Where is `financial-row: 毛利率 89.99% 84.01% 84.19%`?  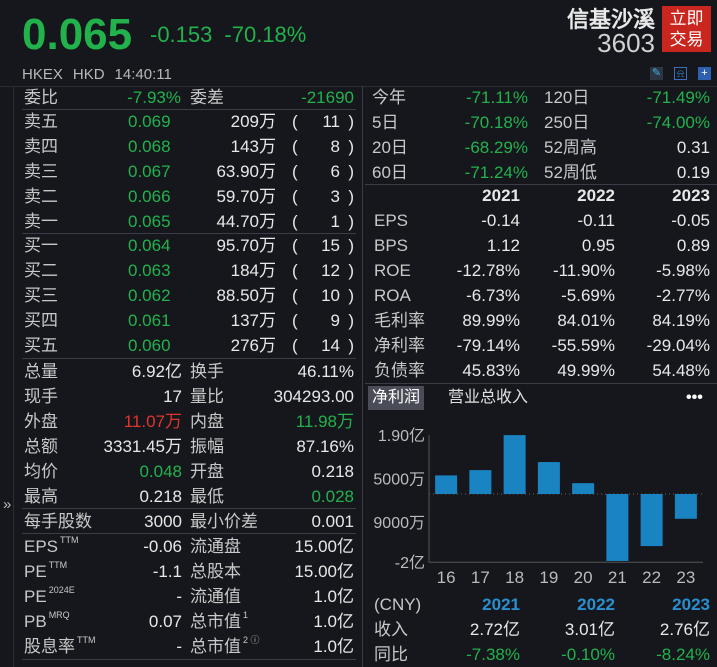 financial-row: 毛利率 89.99% 84.01% 84.19% is located at coordinates (541, 320).